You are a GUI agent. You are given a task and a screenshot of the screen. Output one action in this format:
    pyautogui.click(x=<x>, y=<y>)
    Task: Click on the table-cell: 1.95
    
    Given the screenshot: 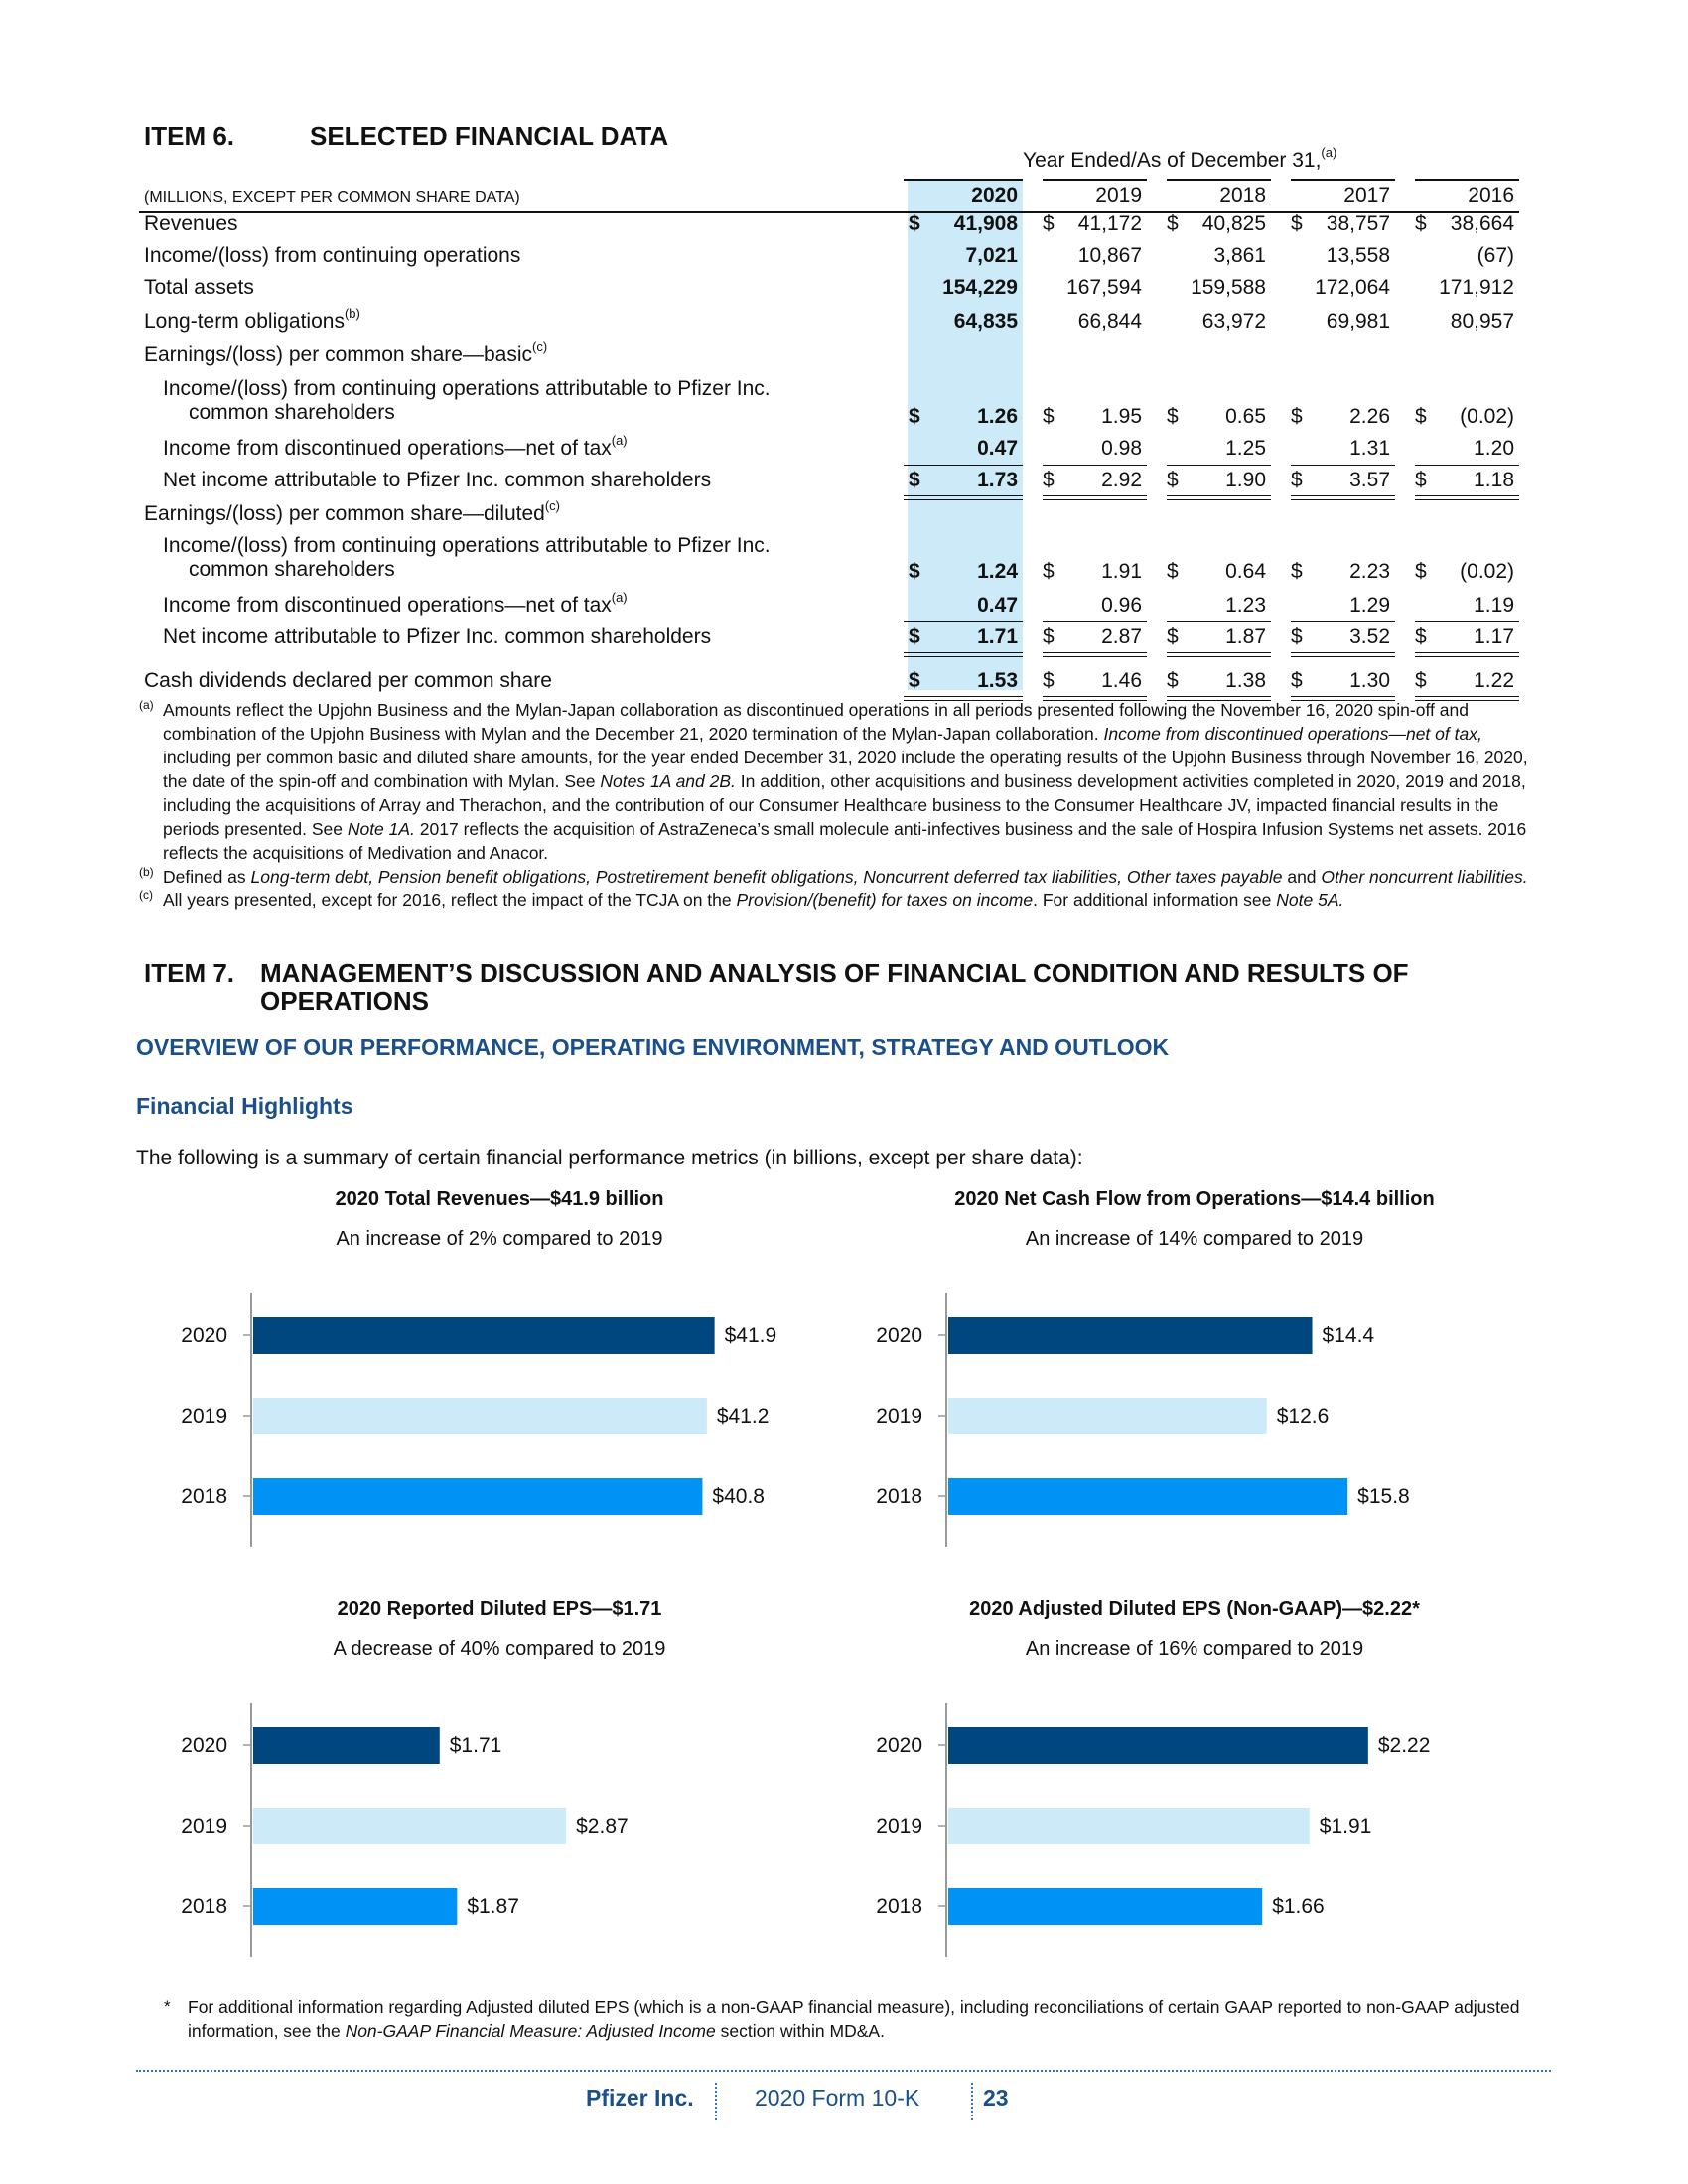 What is the action you would take?
    pyautogui.click(x=1121, y=416)
    